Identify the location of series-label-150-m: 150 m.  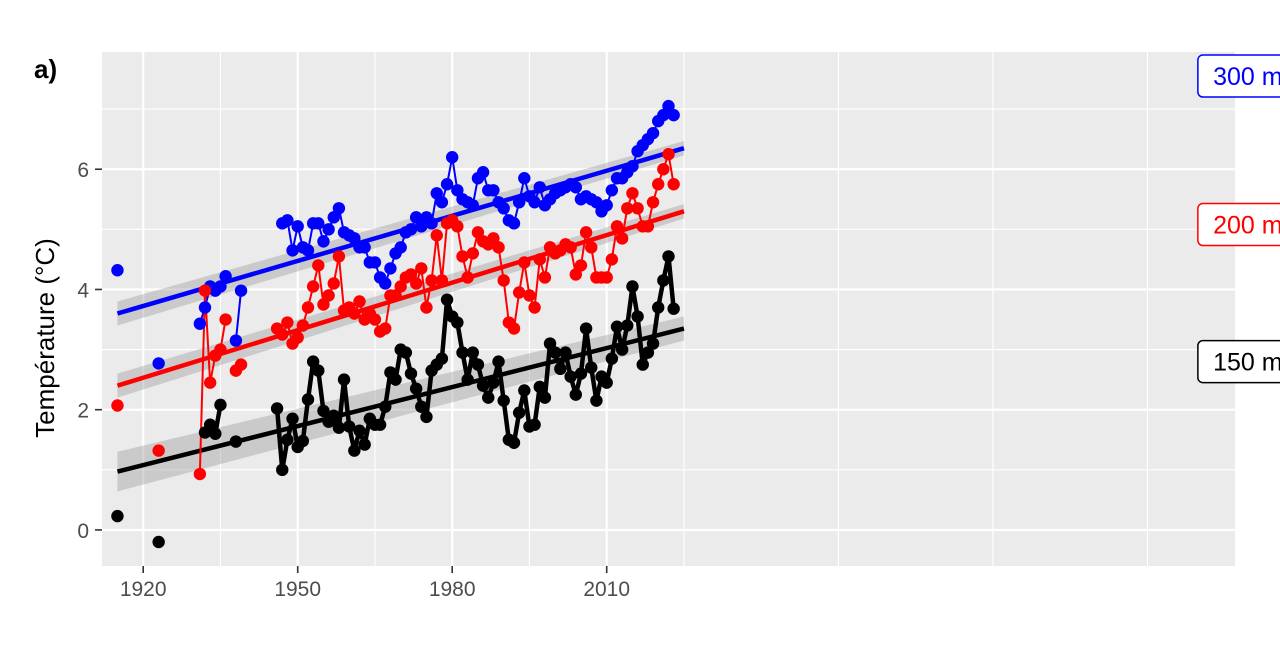
(1238, 361).